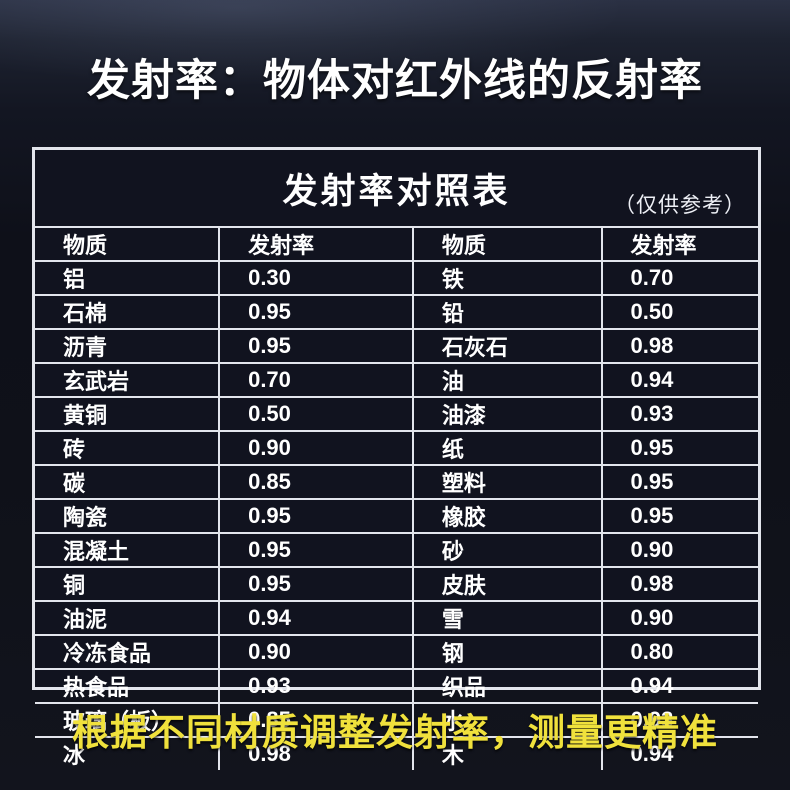  I want to click on material-cell: 铁, so click(508, 279).